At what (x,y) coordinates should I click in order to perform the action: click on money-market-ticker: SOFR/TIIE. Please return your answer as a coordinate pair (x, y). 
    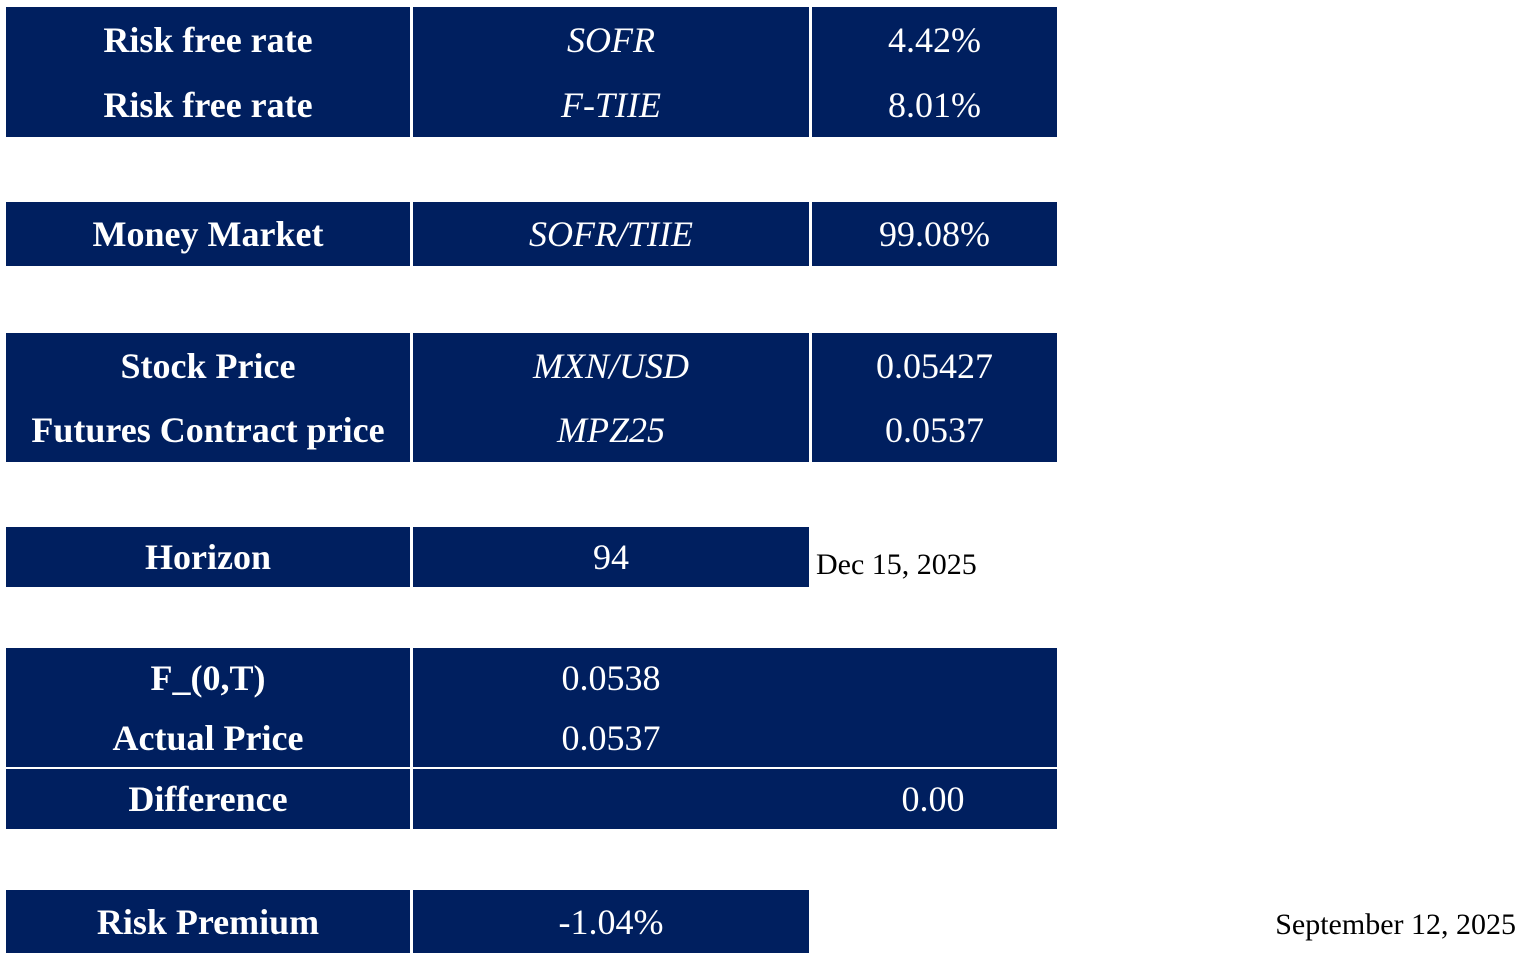
    Looking at the image, I should click on (611, 234).